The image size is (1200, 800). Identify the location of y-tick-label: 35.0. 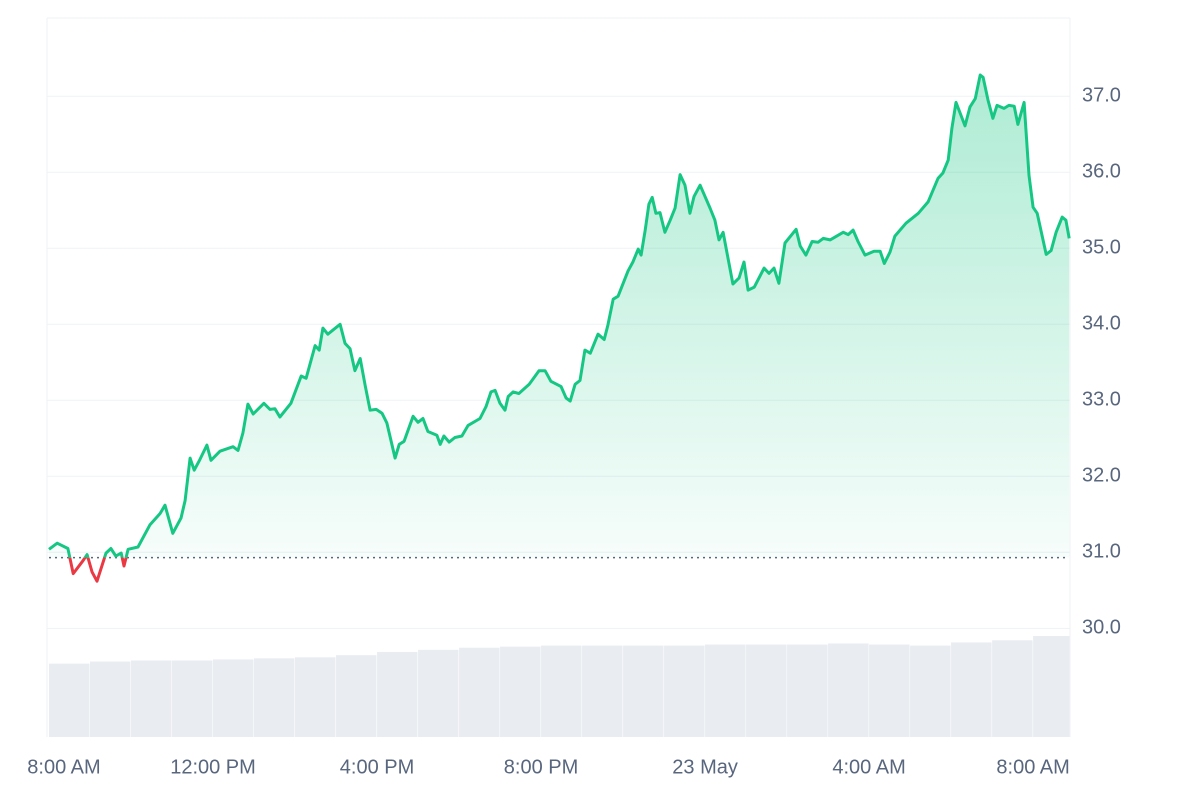
(1101, 248).